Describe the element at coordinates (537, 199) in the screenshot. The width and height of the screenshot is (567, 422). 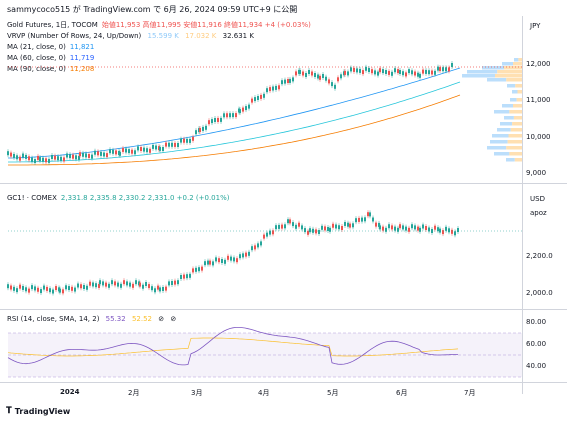
I see `comex-currency: USD` at that location.